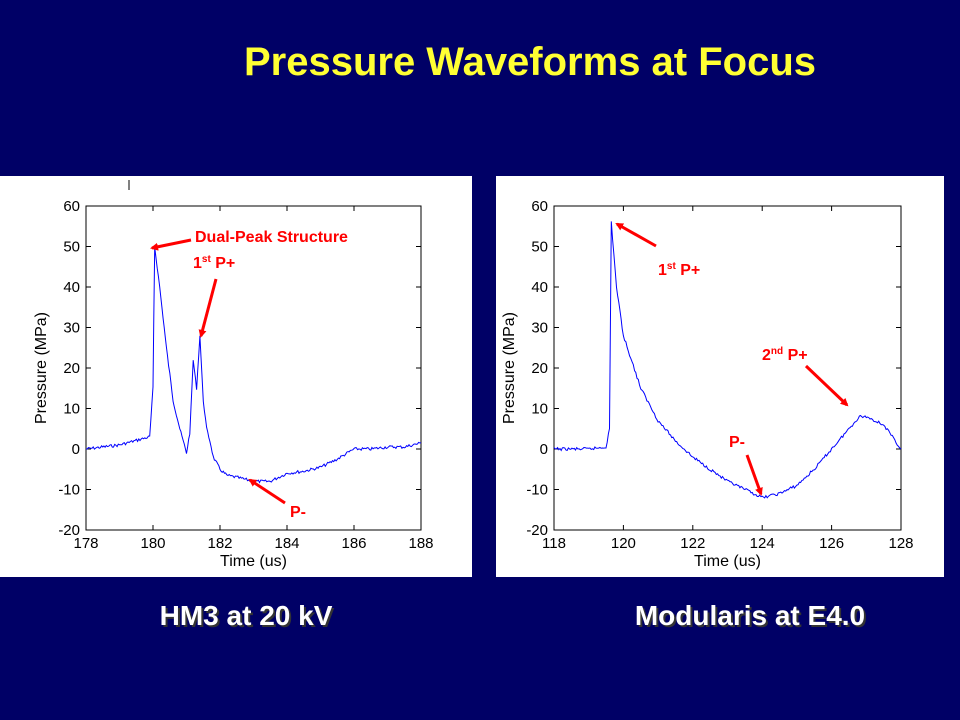  Describe the element at coordinates (353, 543) in the screenshot. I see `x-tick-label: 186` at that location.